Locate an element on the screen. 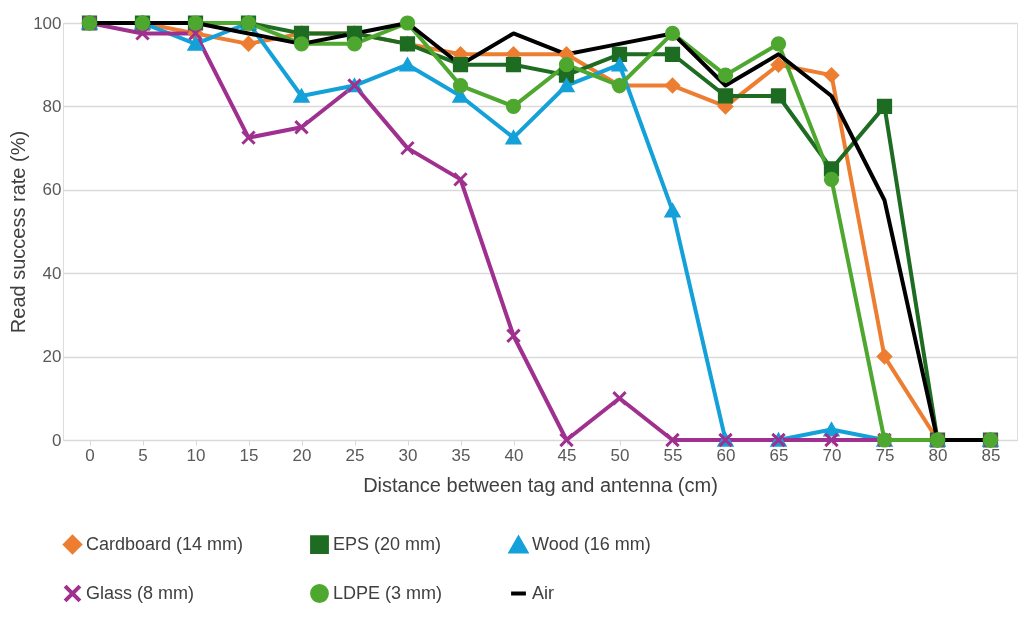 Image resolution: width=1035 pixels, height=619 pixels. legend-label: LDPE (3 mm) is located at coordinates (388, 592).